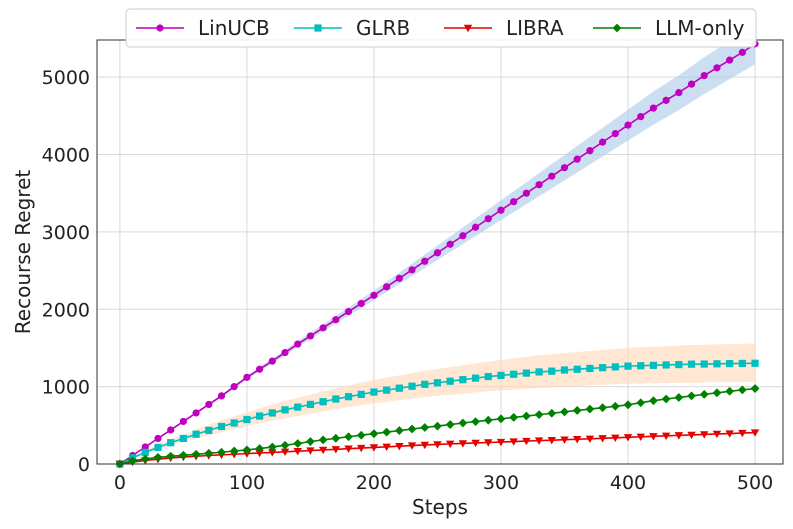 The height and width of the screenshot is (529, 793). I want to click on legend-box, so click(441, 28).